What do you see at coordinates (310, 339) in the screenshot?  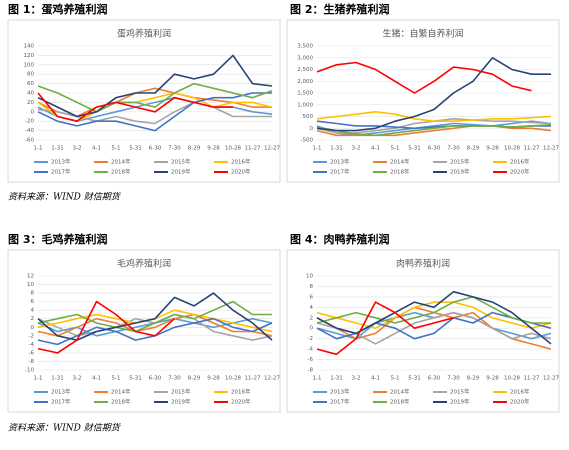 I see `y-tick-label: -2` at bounding box center [310, 339].